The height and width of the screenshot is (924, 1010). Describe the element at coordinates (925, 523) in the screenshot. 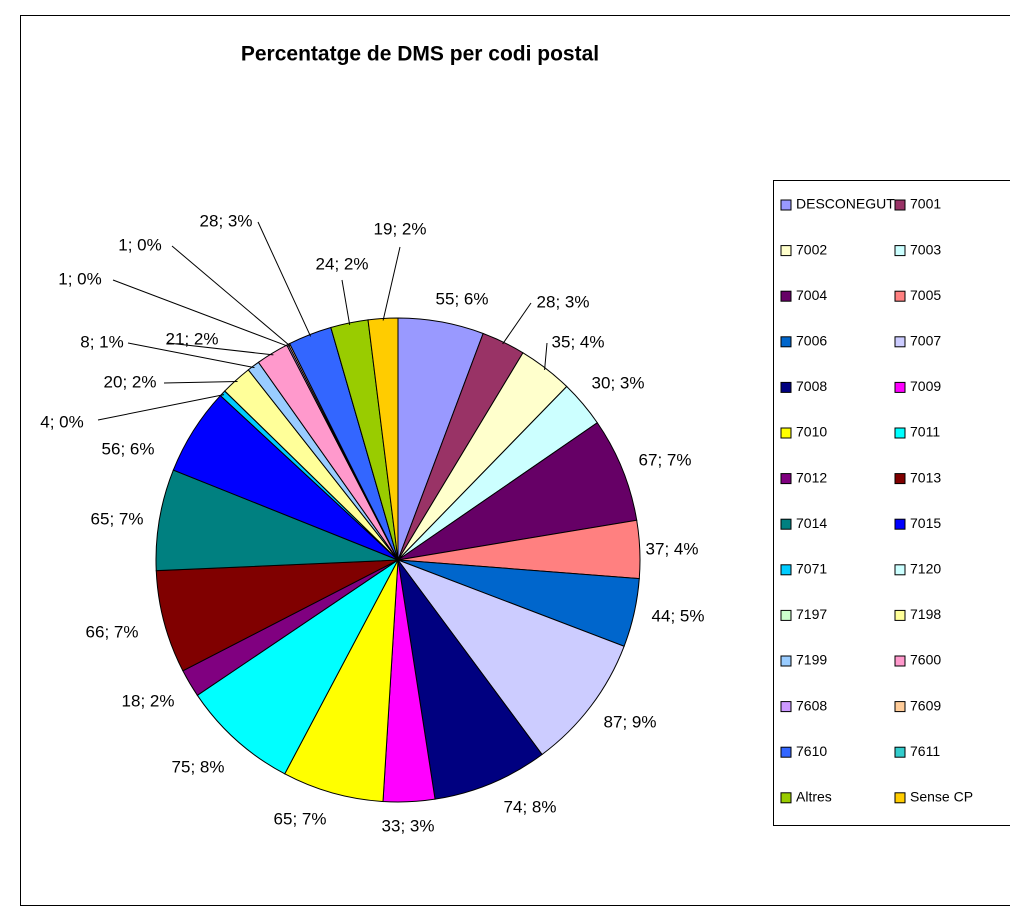

I see `legend-label: 7015` at that location.